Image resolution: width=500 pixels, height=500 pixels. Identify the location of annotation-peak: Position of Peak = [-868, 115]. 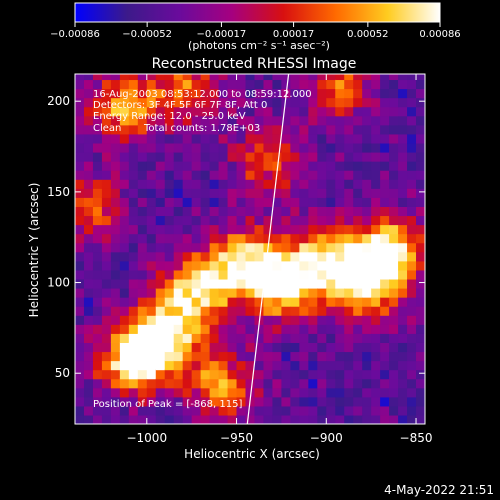
(167, 404).